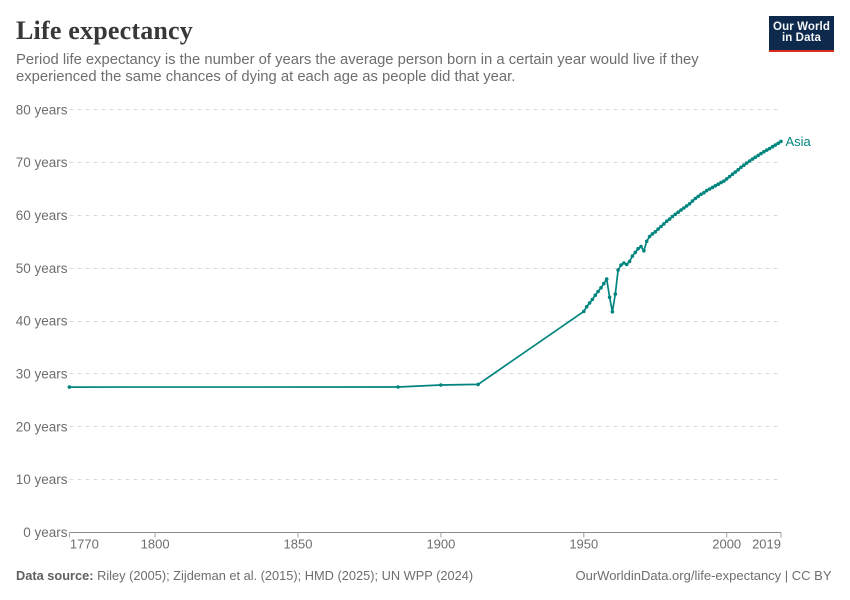 The image size is (850, 600). What do you see at coordinates (42, 215) in the screenshot?
I see `svg-text: 60 years` at bounding box center [42, 215].